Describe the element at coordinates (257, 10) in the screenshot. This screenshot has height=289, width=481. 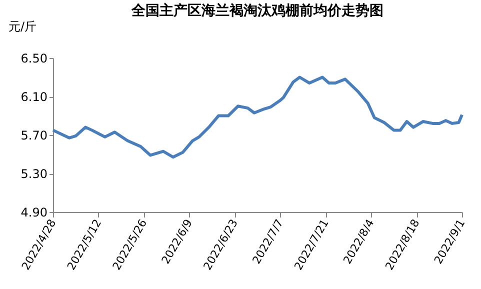
I see `chart-title: 全国主产区海兰褐淘汰鸡棚前均价走势图` at that location.